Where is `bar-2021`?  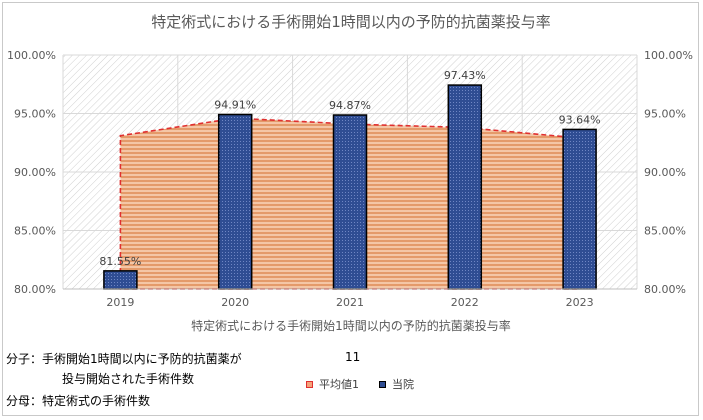 bar-2021 is located at coordinates (350, 202).